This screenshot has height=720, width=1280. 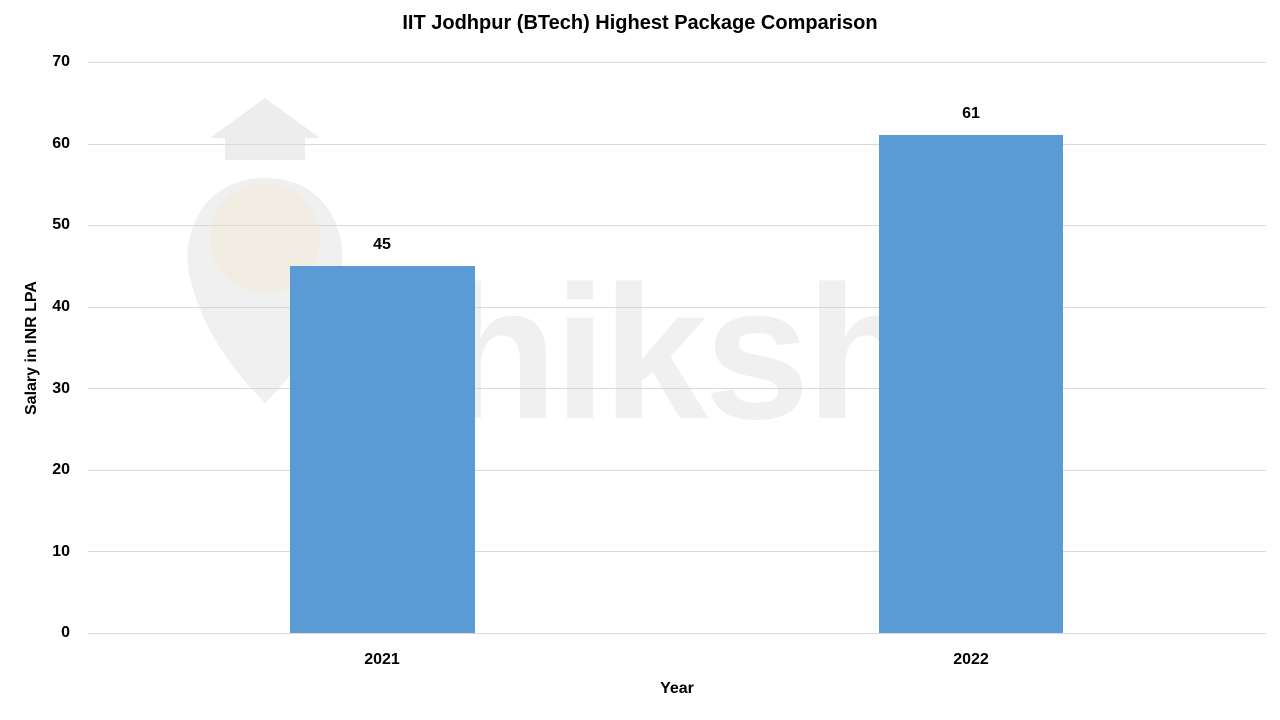 I want to click on y-tick: 40, so click(x=61, y=306).